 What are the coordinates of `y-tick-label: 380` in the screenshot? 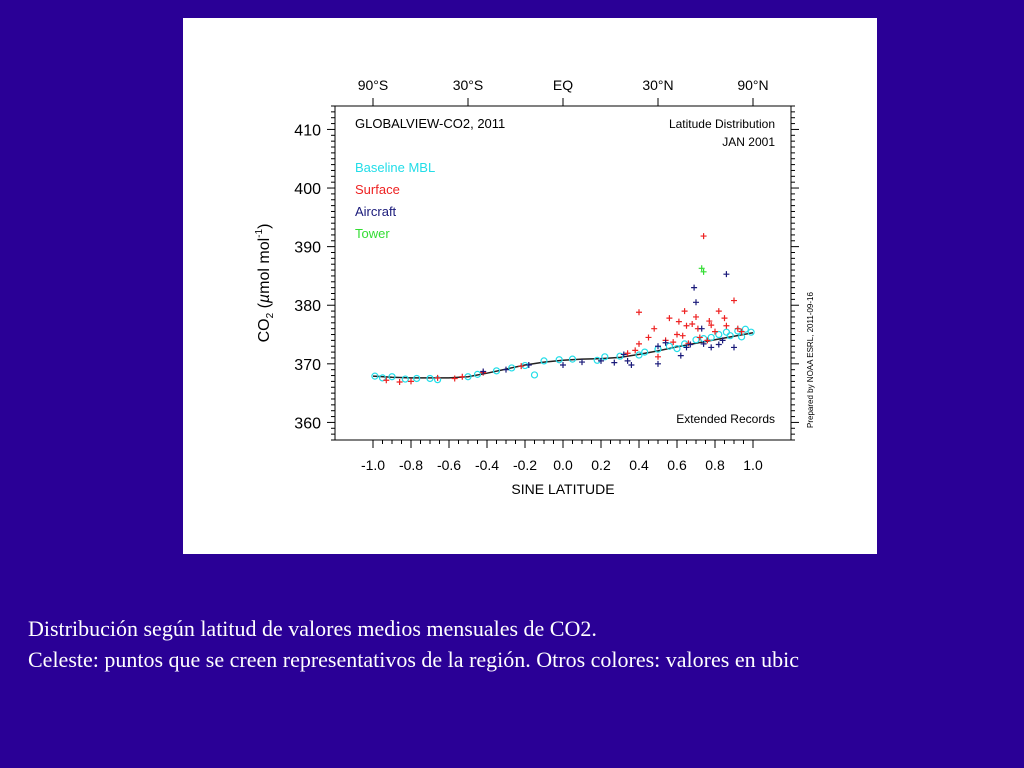 It's located at (307, 306).